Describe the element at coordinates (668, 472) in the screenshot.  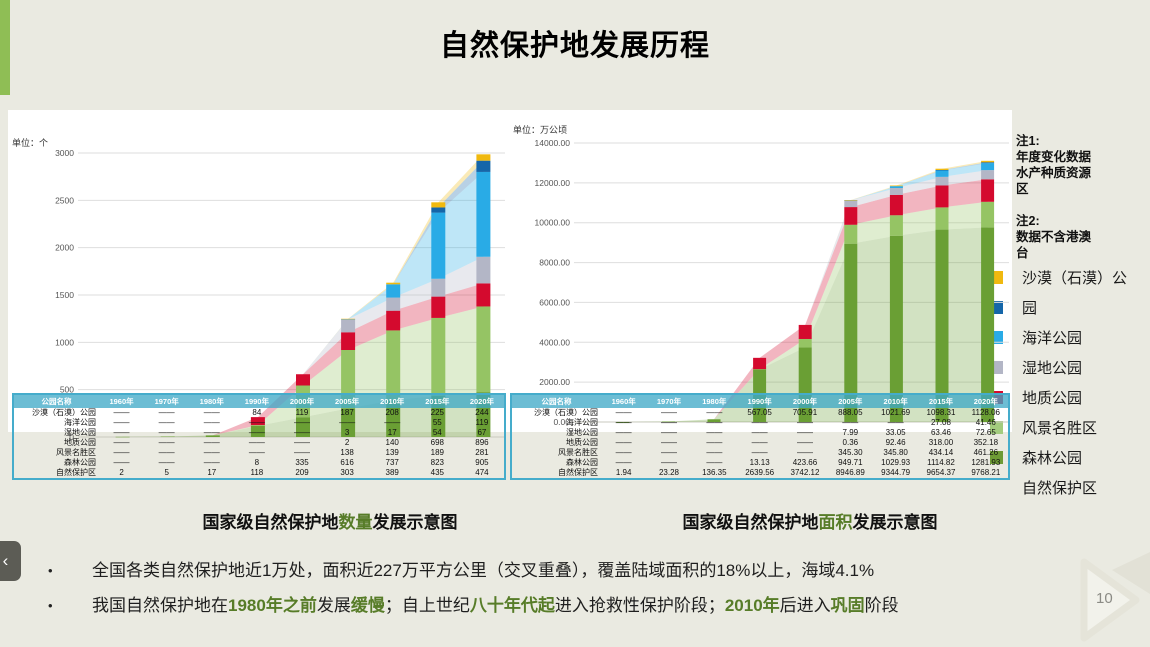
I see `table-cell: 23.28` at that location.